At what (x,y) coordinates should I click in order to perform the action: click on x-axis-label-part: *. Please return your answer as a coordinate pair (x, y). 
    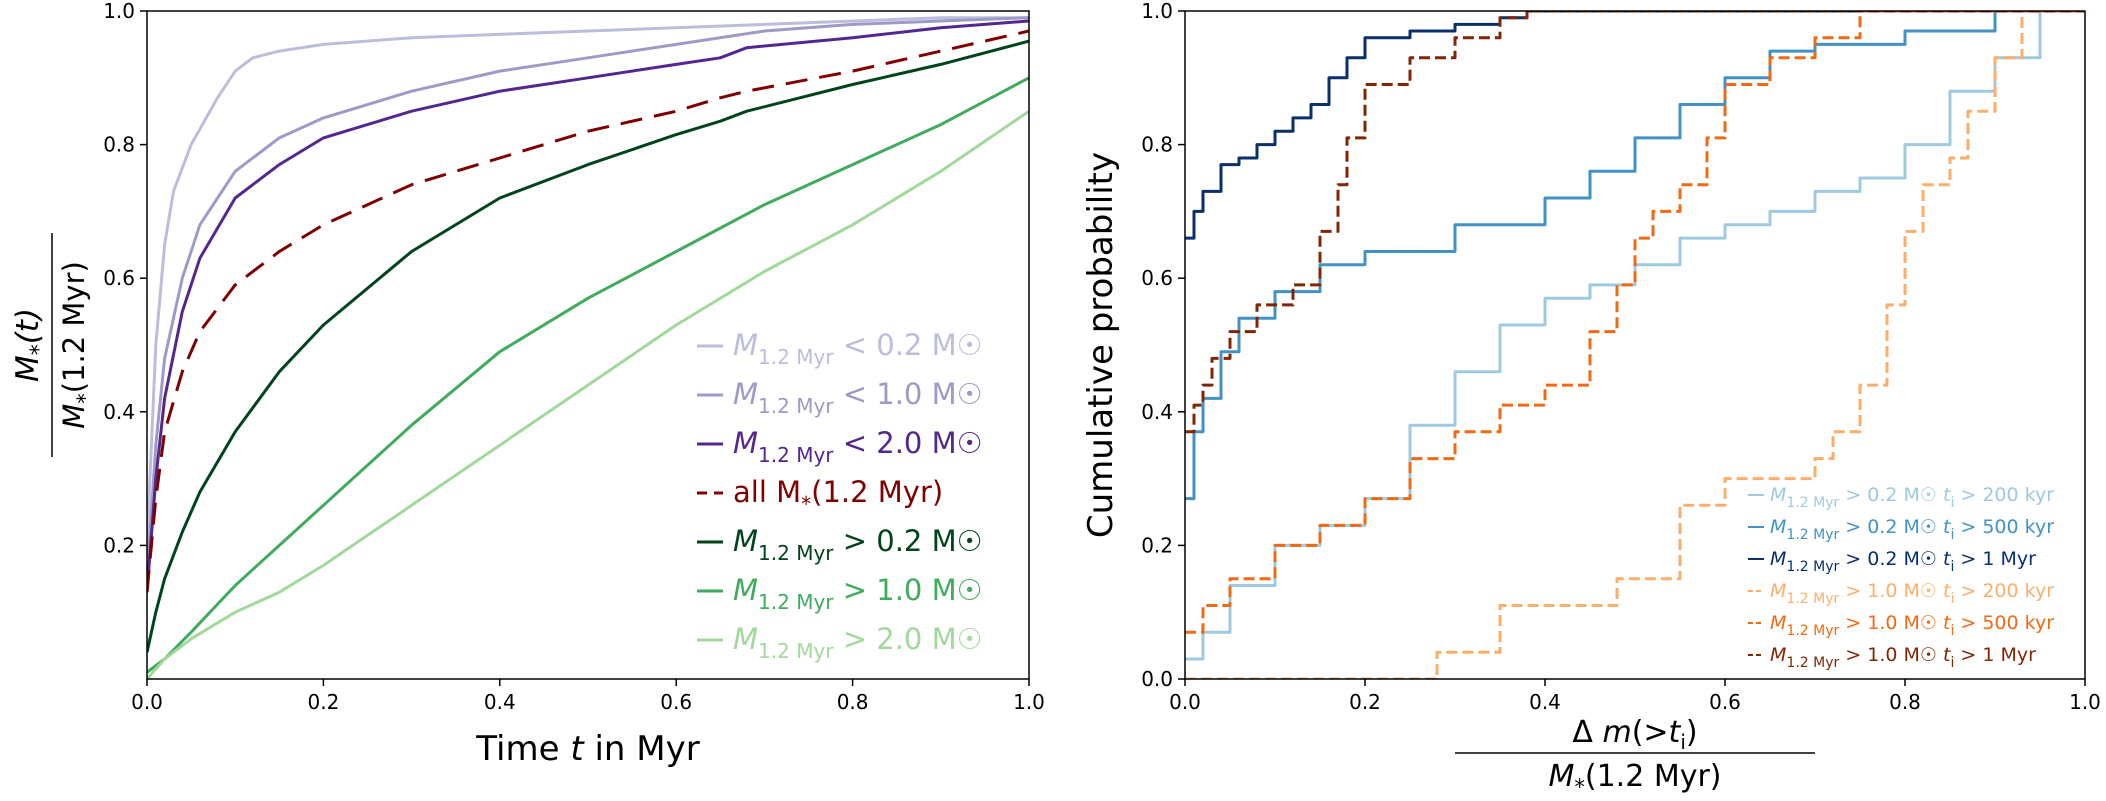
    Looking at the image, I should click on (1579, 787).